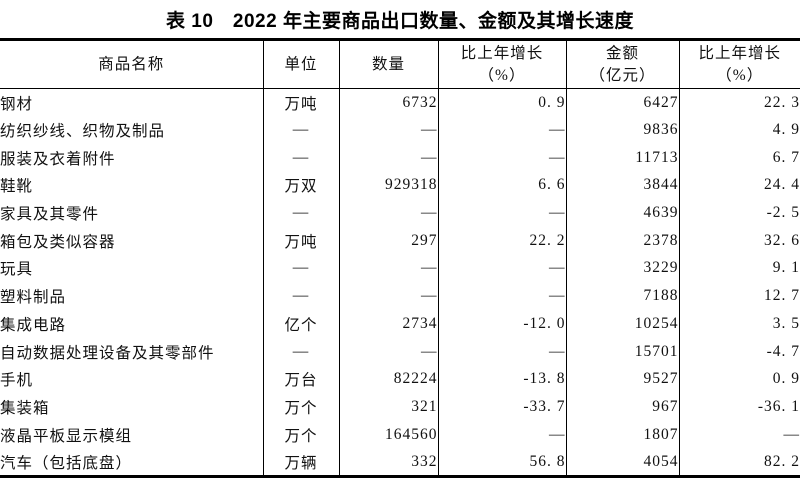 The width and height of the screenshot is (800, 502). I want to click on table-row: 集成电路 亿个 2734 -12. 0 10254 3. 5, so click(400, 324).